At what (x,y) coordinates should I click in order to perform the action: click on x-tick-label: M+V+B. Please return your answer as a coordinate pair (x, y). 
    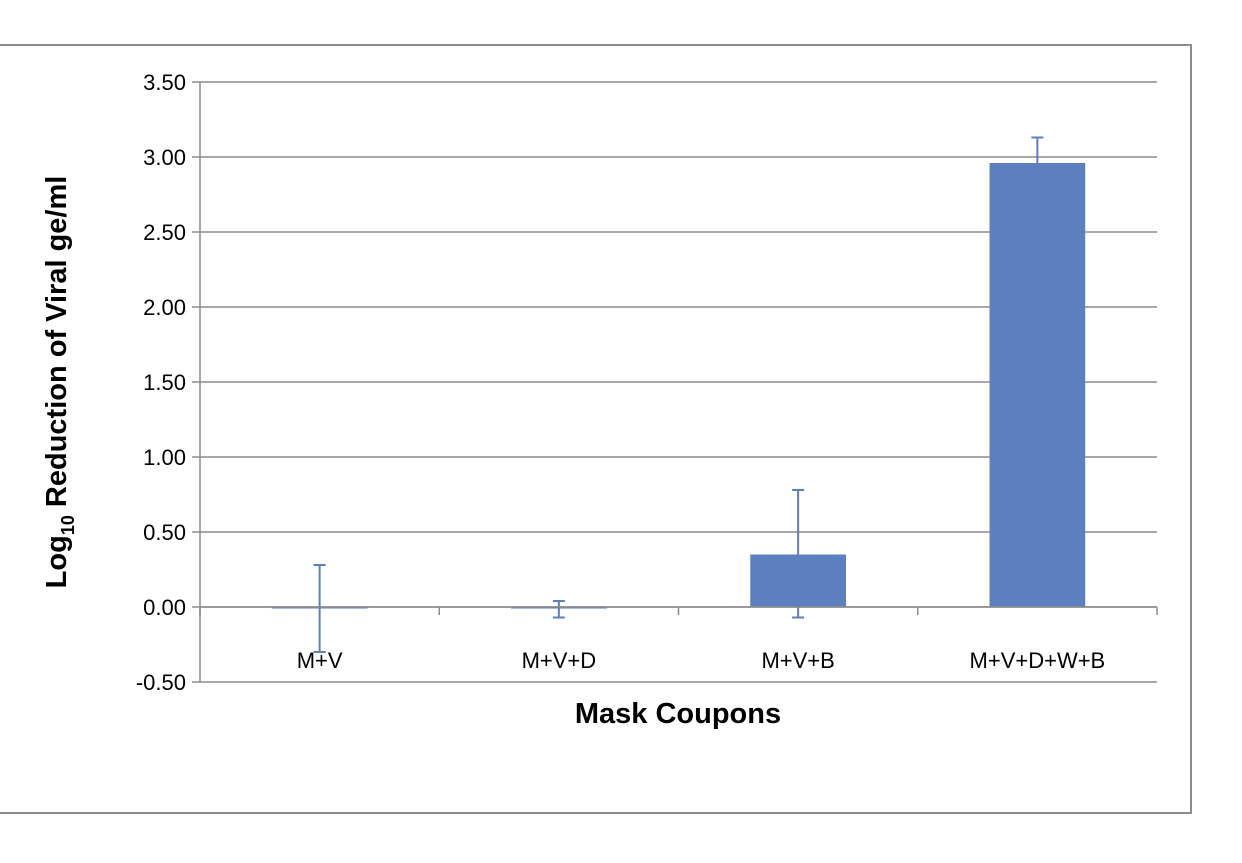
    Looking at the image, I should click on (797, 660).